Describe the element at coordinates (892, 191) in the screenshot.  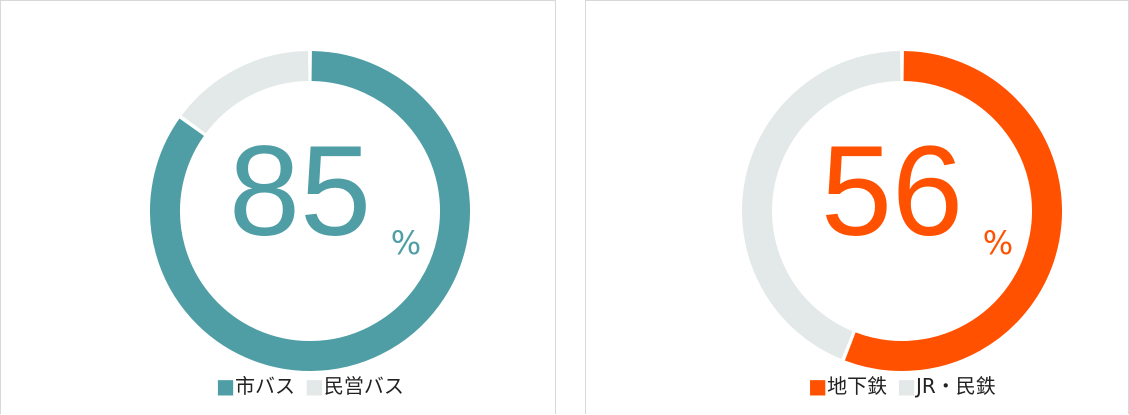
I see `center-value: 56` at that location.